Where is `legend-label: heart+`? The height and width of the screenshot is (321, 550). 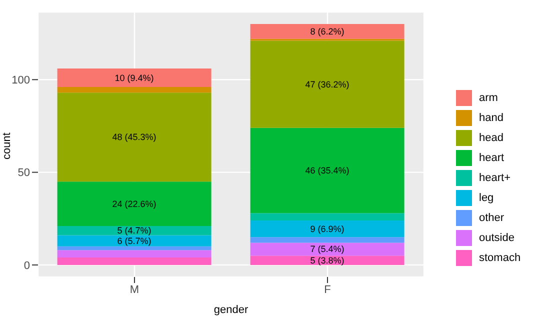
legend-label: heart+ is located at coordinates (494, 178).